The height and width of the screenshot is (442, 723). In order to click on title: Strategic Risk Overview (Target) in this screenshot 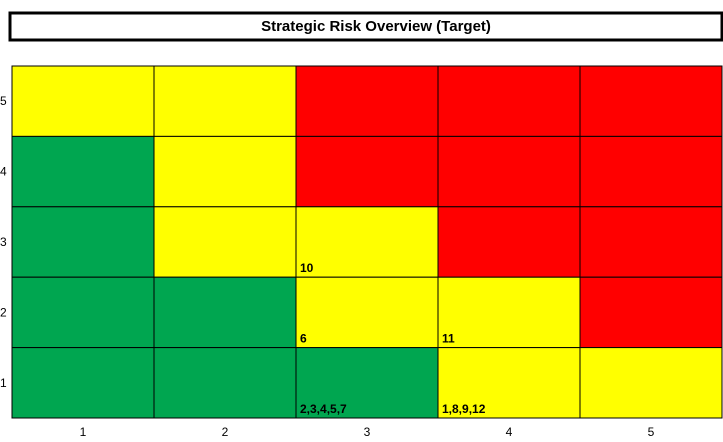, I will do `click(376, 26)`.